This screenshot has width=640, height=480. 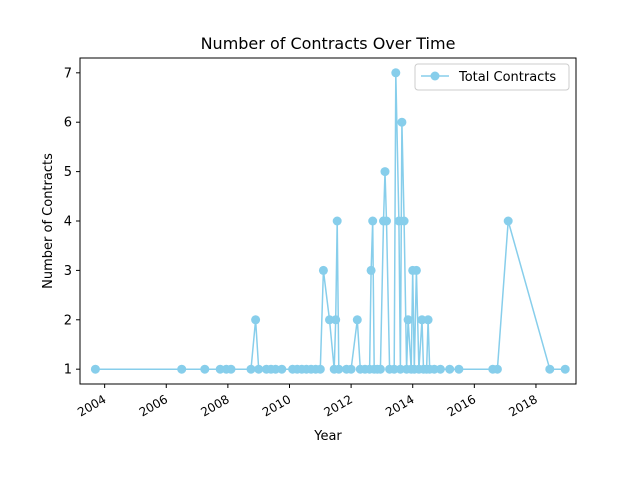 I want to click on legend: Total Contracts, so click(x=492, y=77).